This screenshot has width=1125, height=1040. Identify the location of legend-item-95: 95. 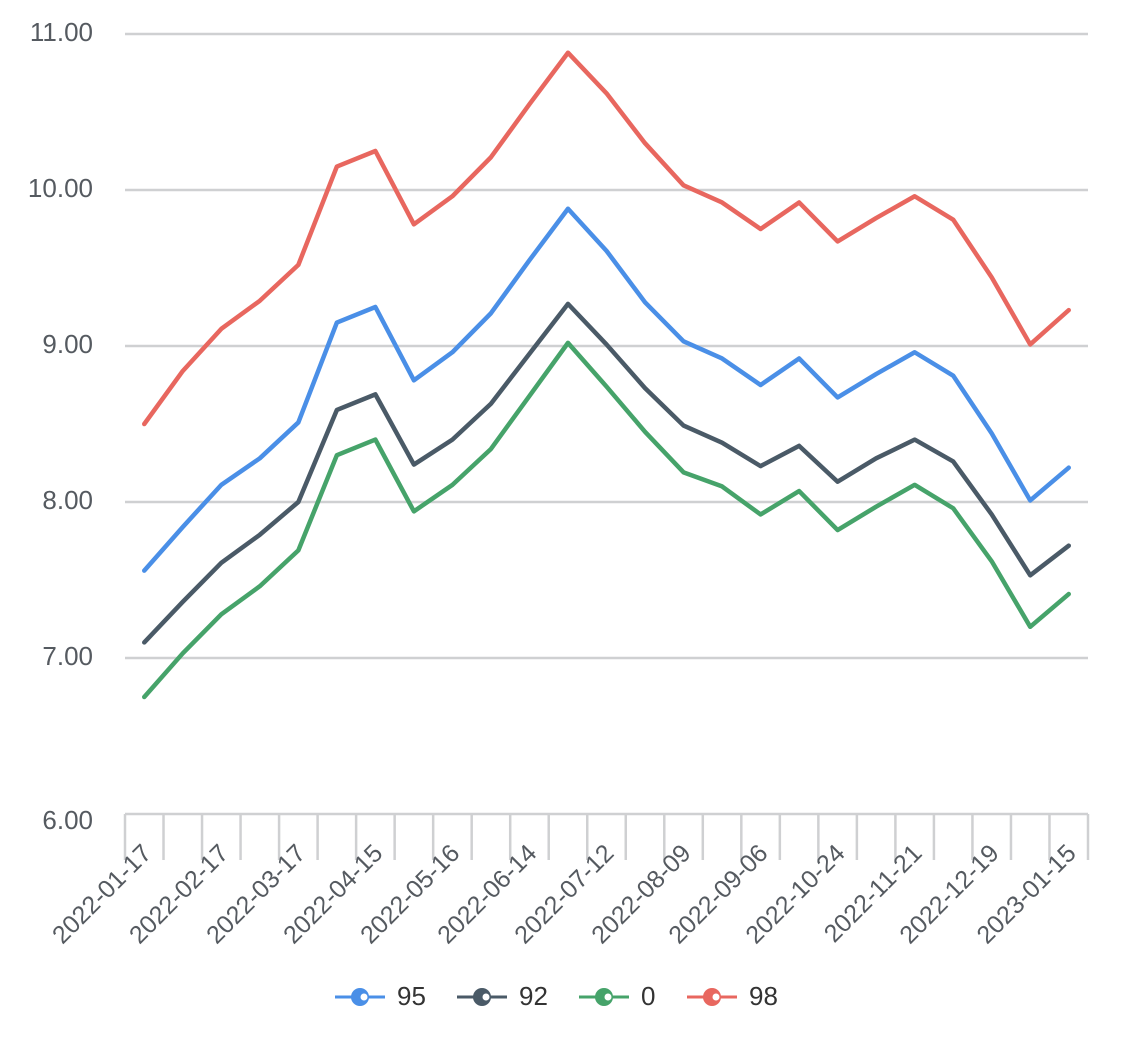
(380, 996).